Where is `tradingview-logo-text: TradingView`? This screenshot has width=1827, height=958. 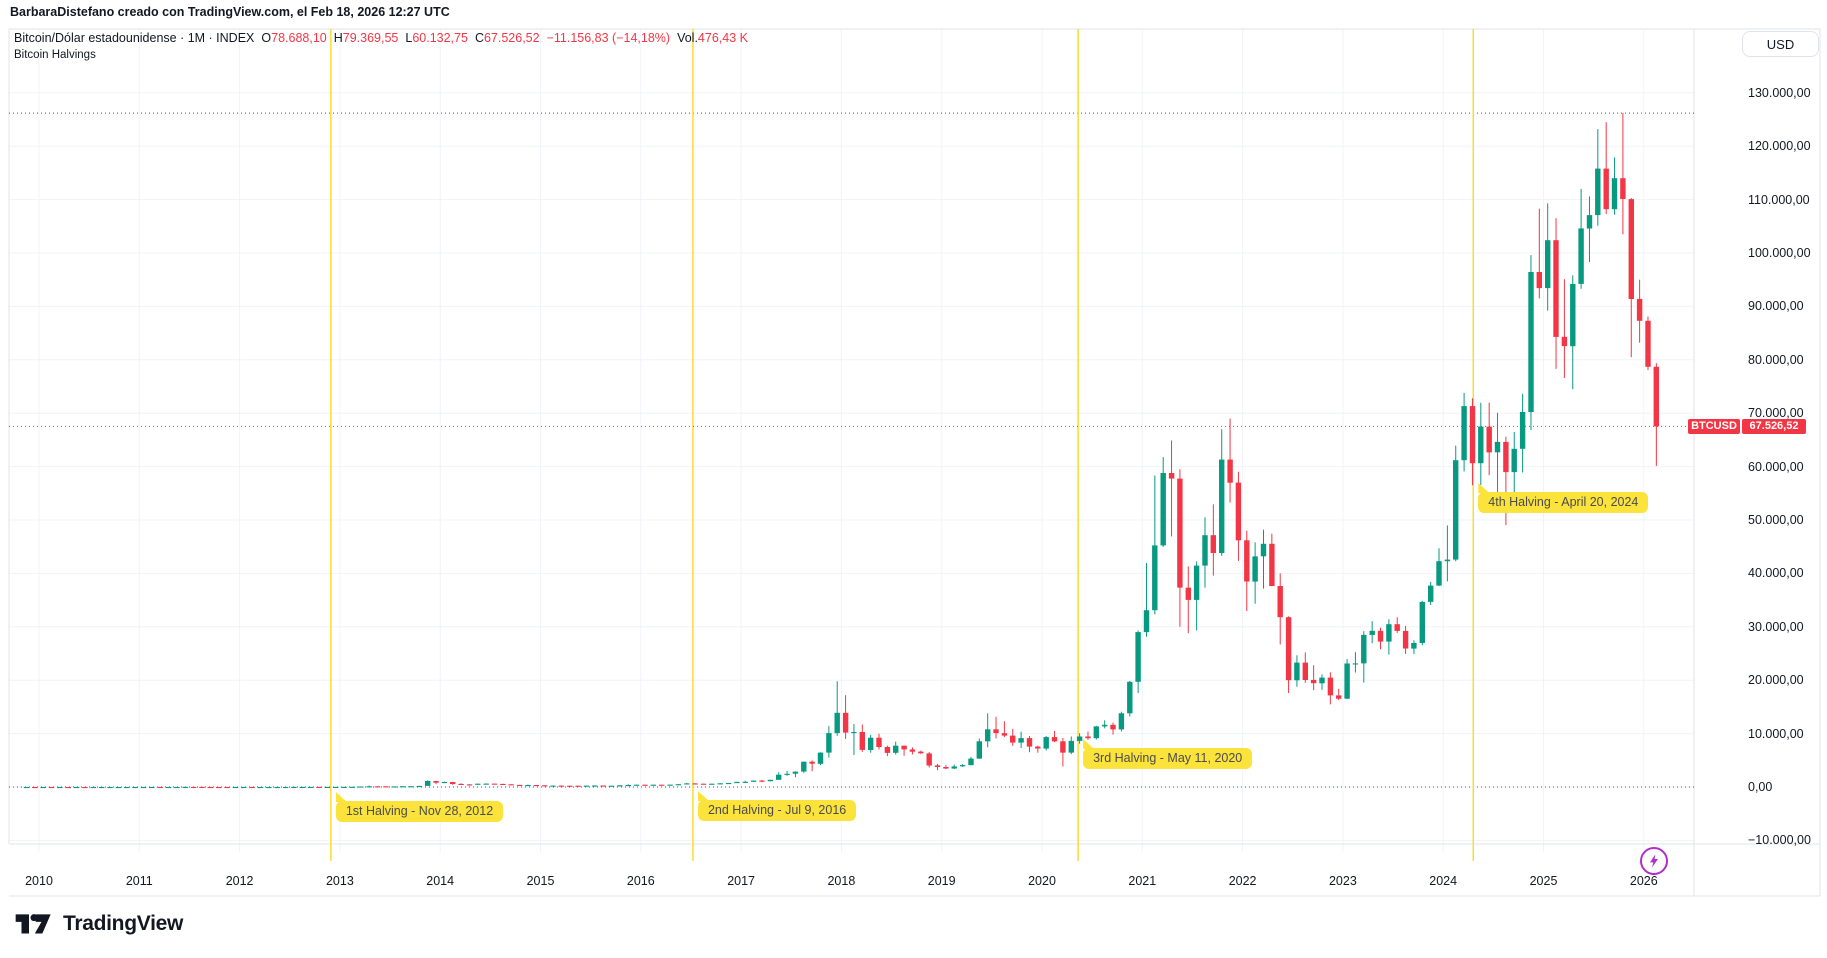
tradingview-logo-text: TradingView is located at coordinates (123, 923).